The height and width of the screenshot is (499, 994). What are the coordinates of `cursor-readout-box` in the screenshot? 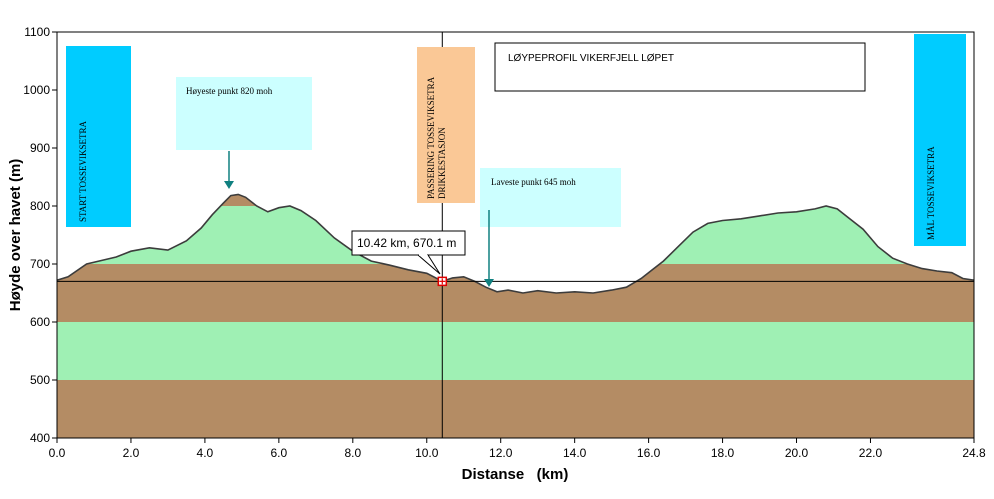 It's located at (408, 243).